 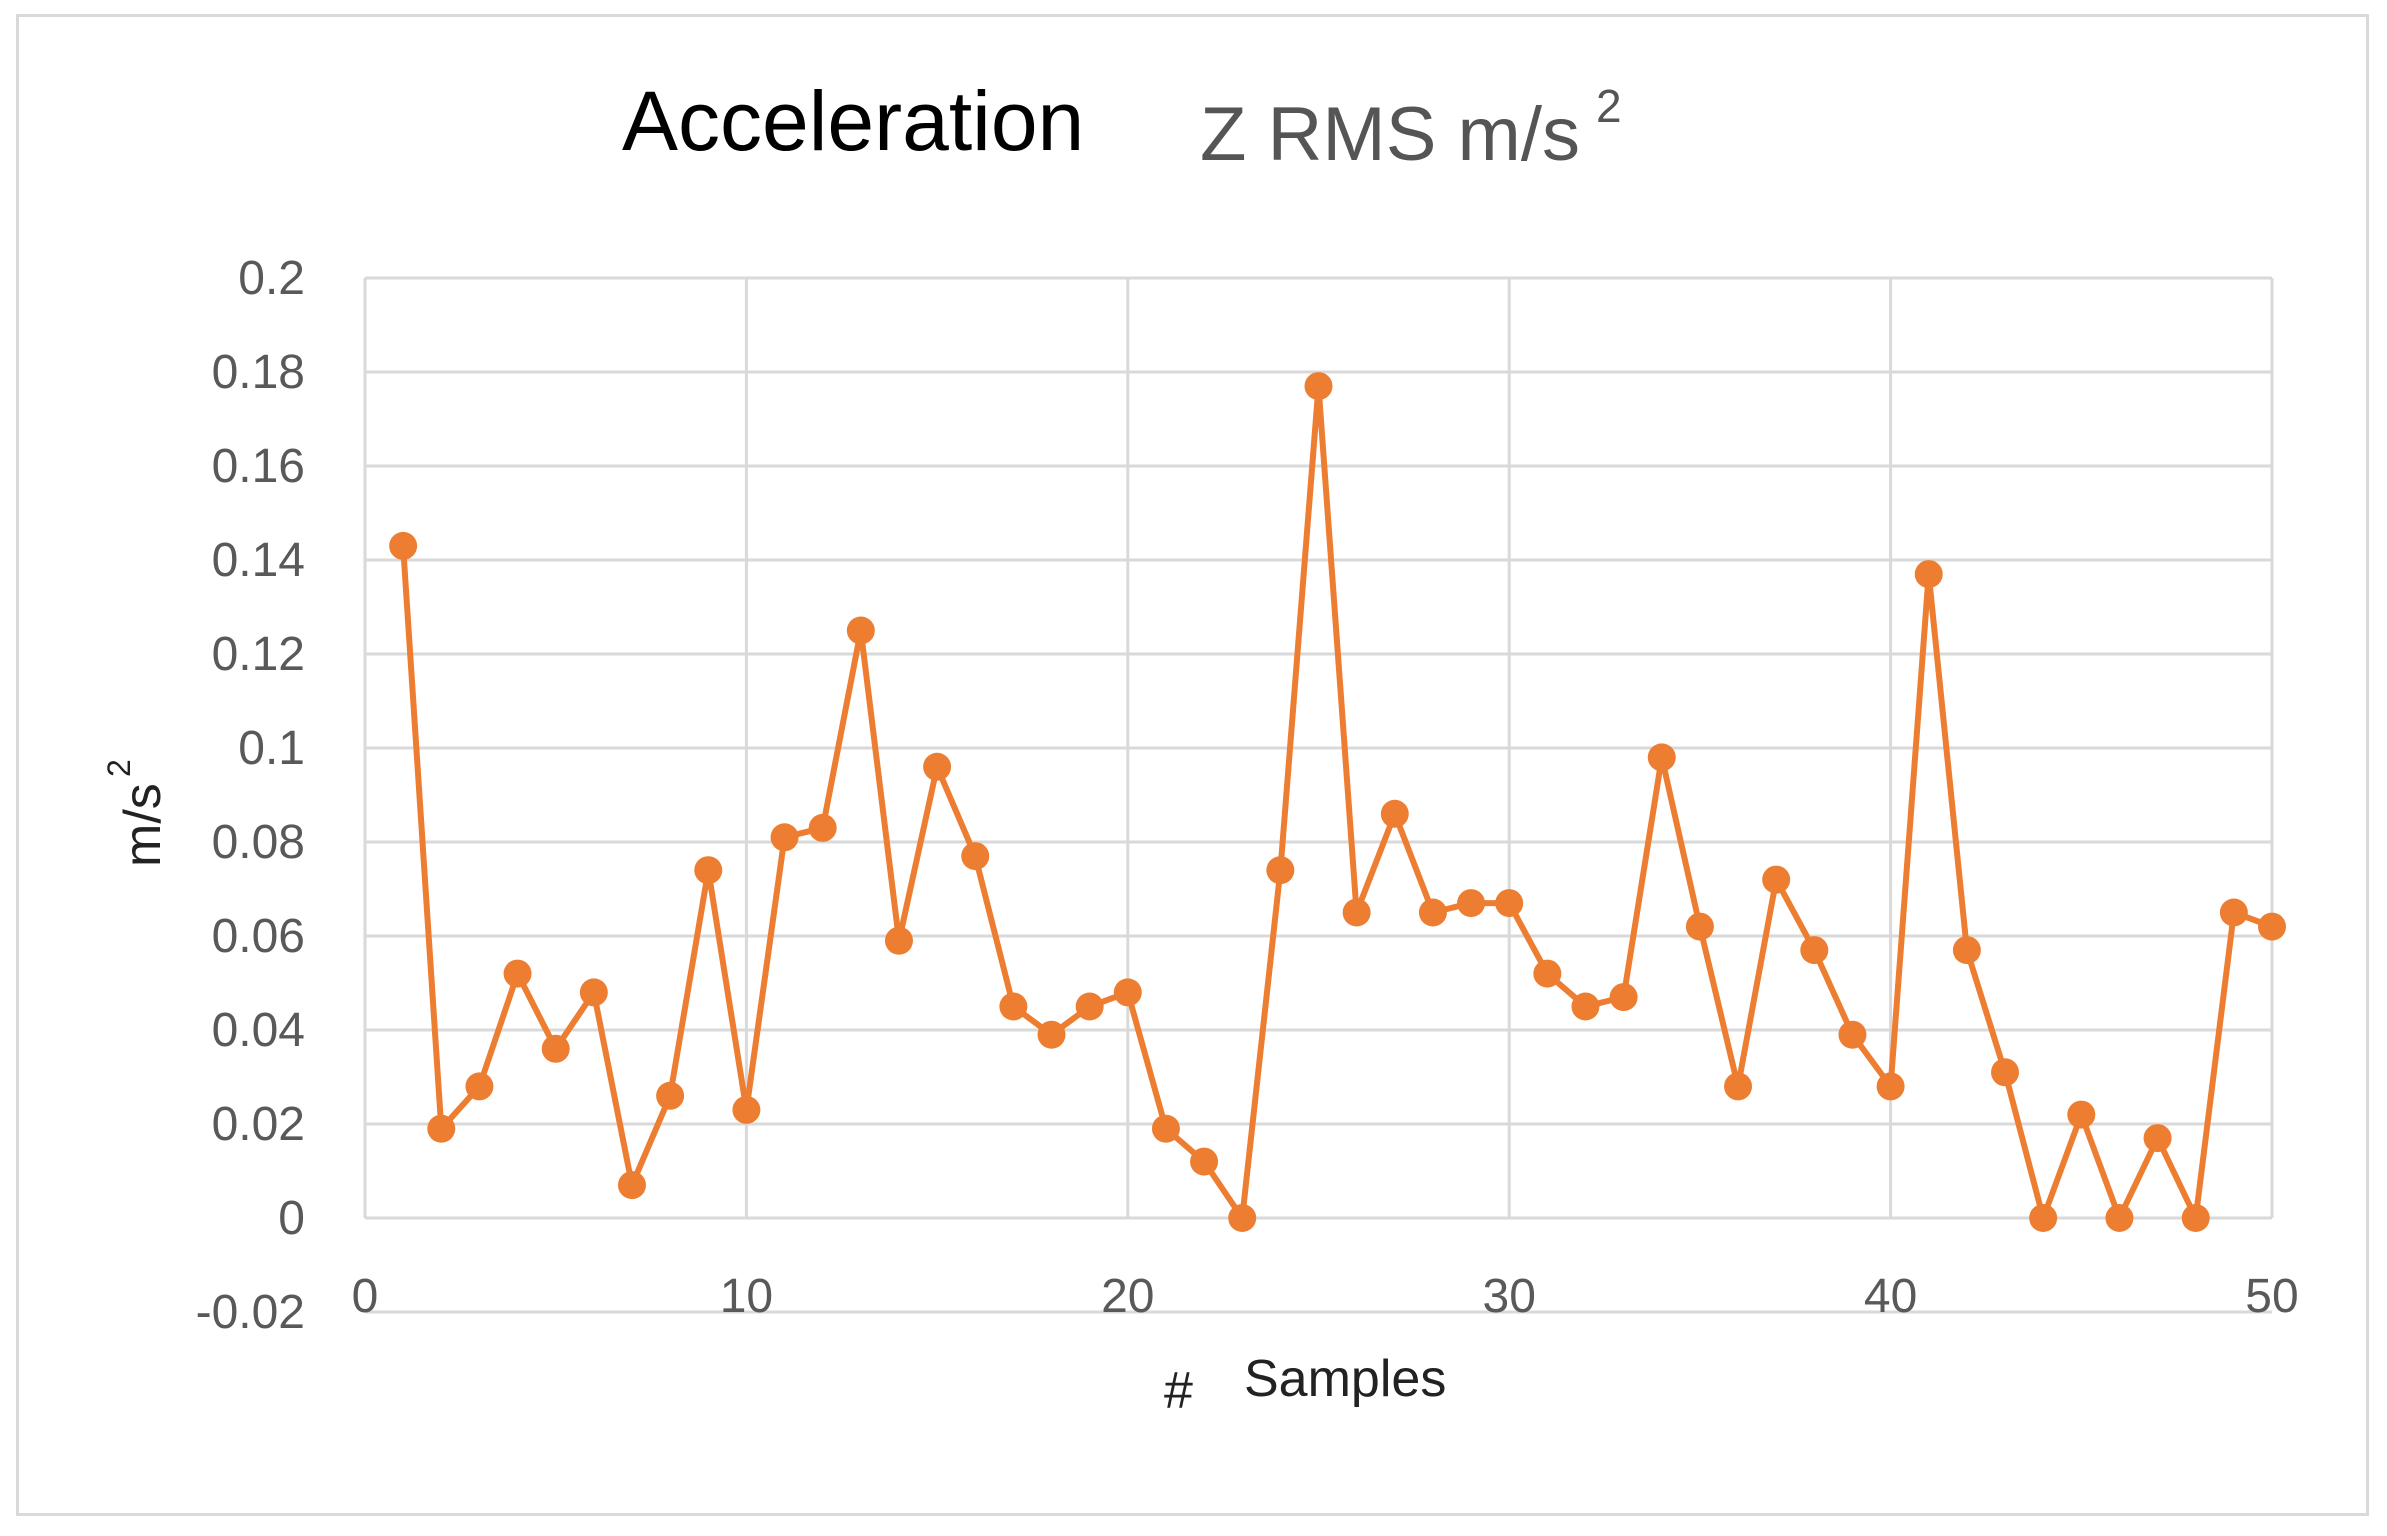 I want to click on x-tick-label: 50, so click(x=2271, y=1296).